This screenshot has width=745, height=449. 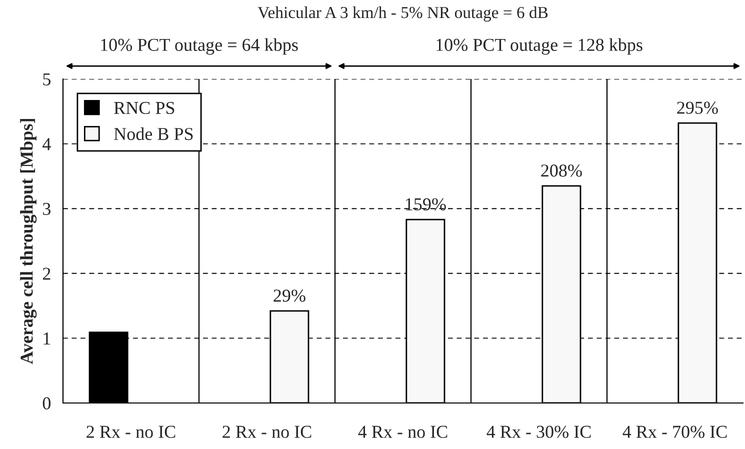 What do you see at coordinates (426, 204) in the screenshot?
I see `annotation: 159%` at bounding box center [426, 204].